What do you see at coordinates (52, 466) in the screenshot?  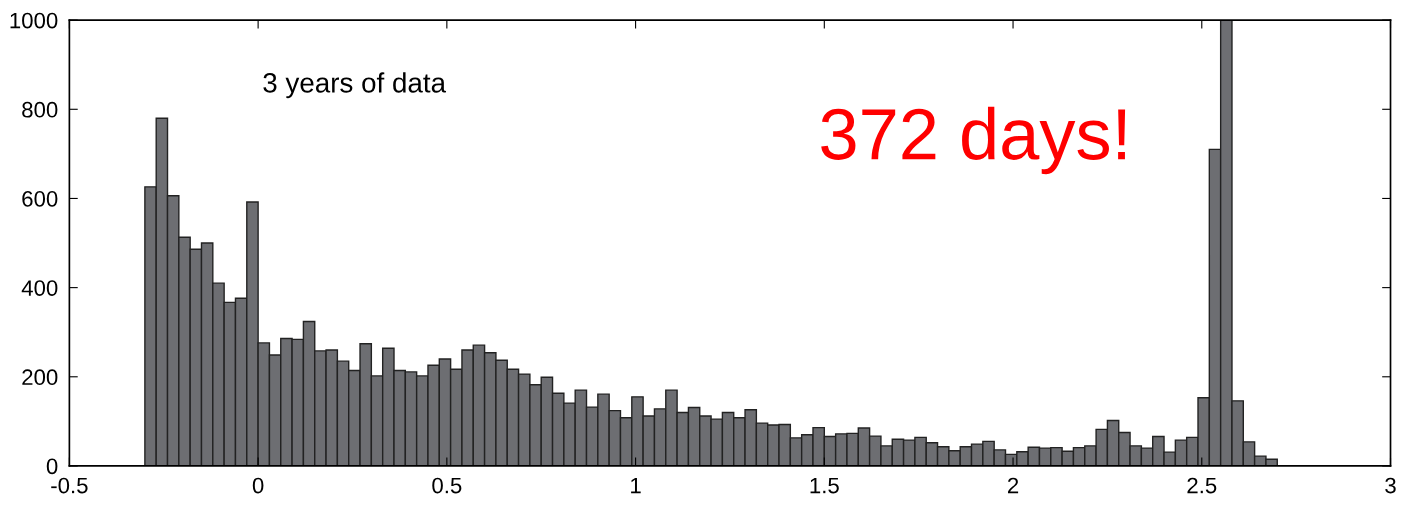 I see `y-tick-label: 0` at bounding box center [52, 466].